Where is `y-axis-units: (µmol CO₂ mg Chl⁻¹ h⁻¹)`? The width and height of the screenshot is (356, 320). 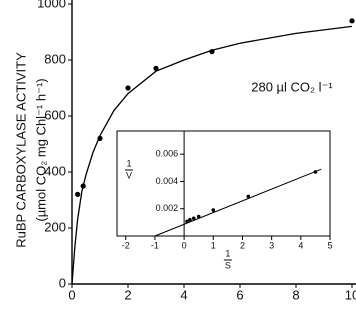 y-axis-units: (µmol CO₂ mg Chl⁻¹ h⁻¹) is located at coordinates (40, 149).